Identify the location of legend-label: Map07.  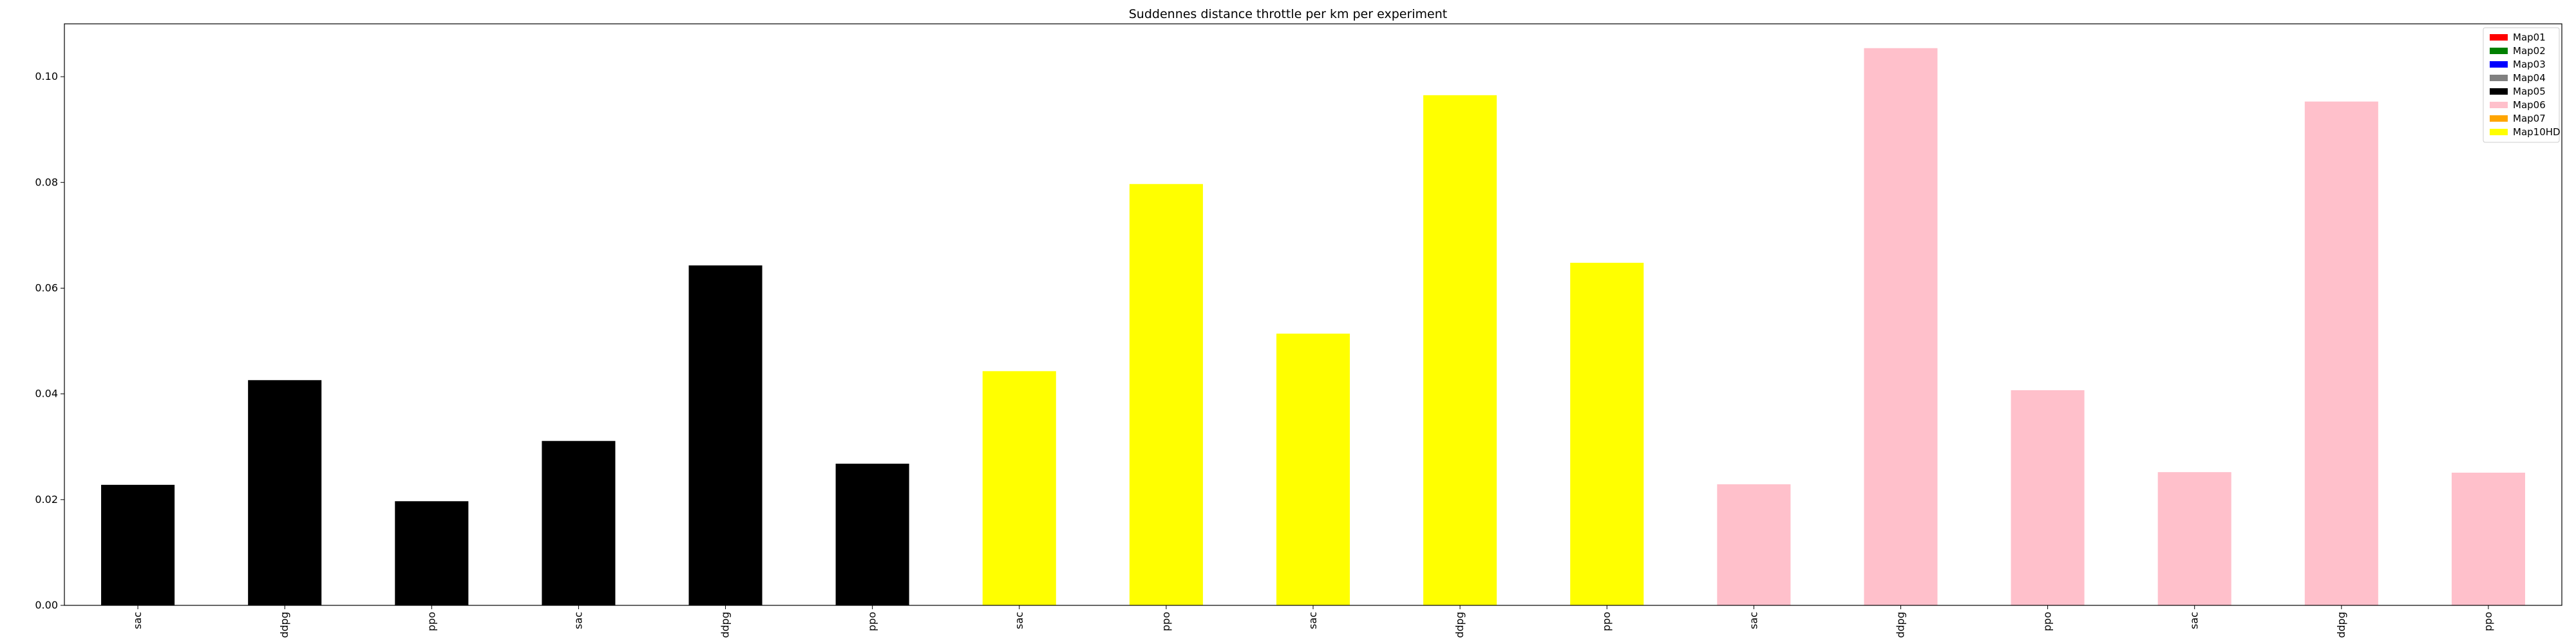
(2529, 119).